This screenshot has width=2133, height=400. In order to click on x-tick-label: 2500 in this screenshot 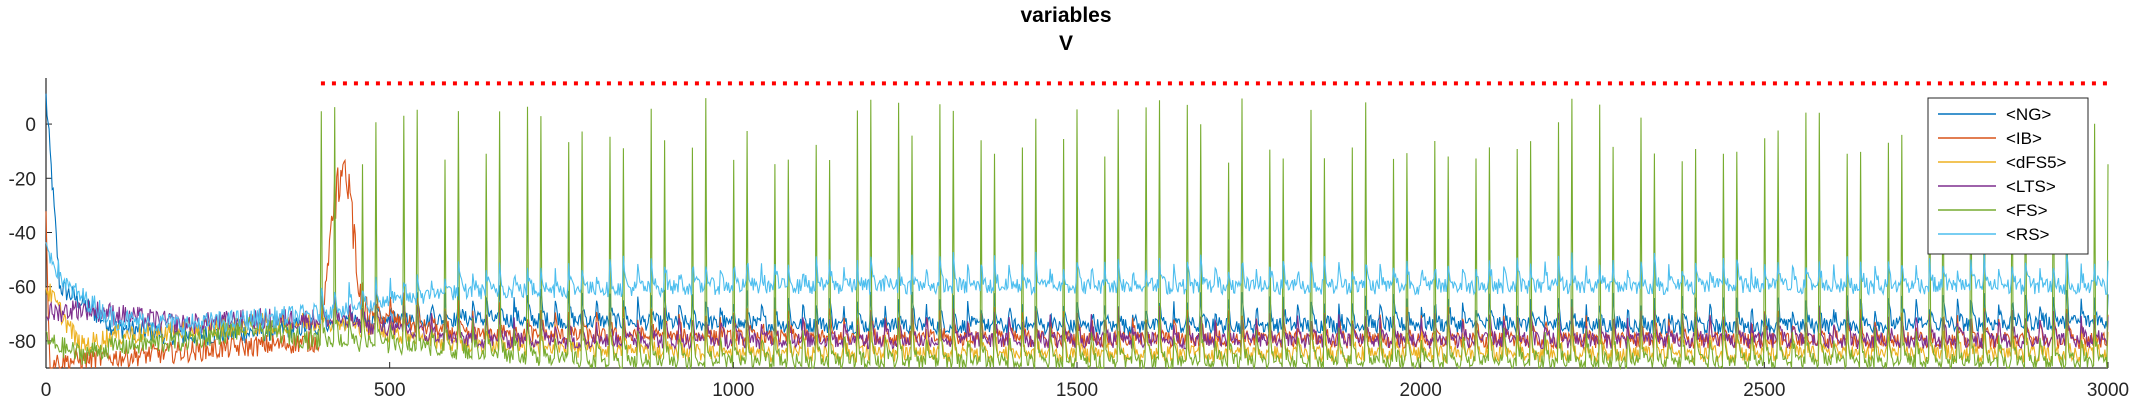, I will do `click(1764, 390)`.